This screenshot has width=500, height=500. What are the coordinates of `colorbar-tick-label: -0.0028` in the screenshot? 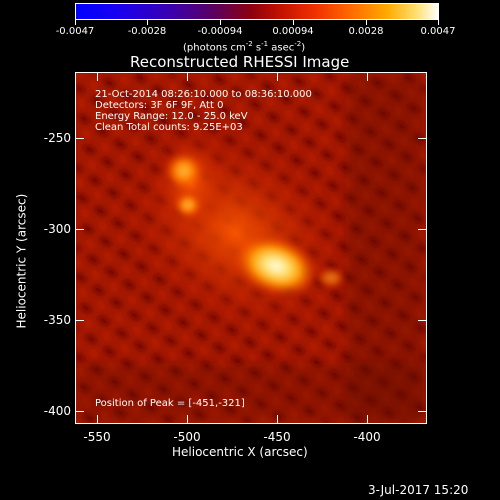 It's located at (147, 31).